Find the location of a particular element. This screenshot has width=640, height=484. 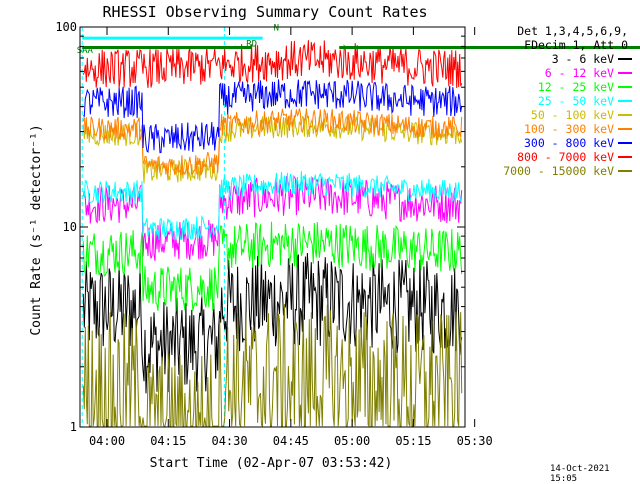

legend-entry: 25 - 50 keV is located at coordinates (563, 101).